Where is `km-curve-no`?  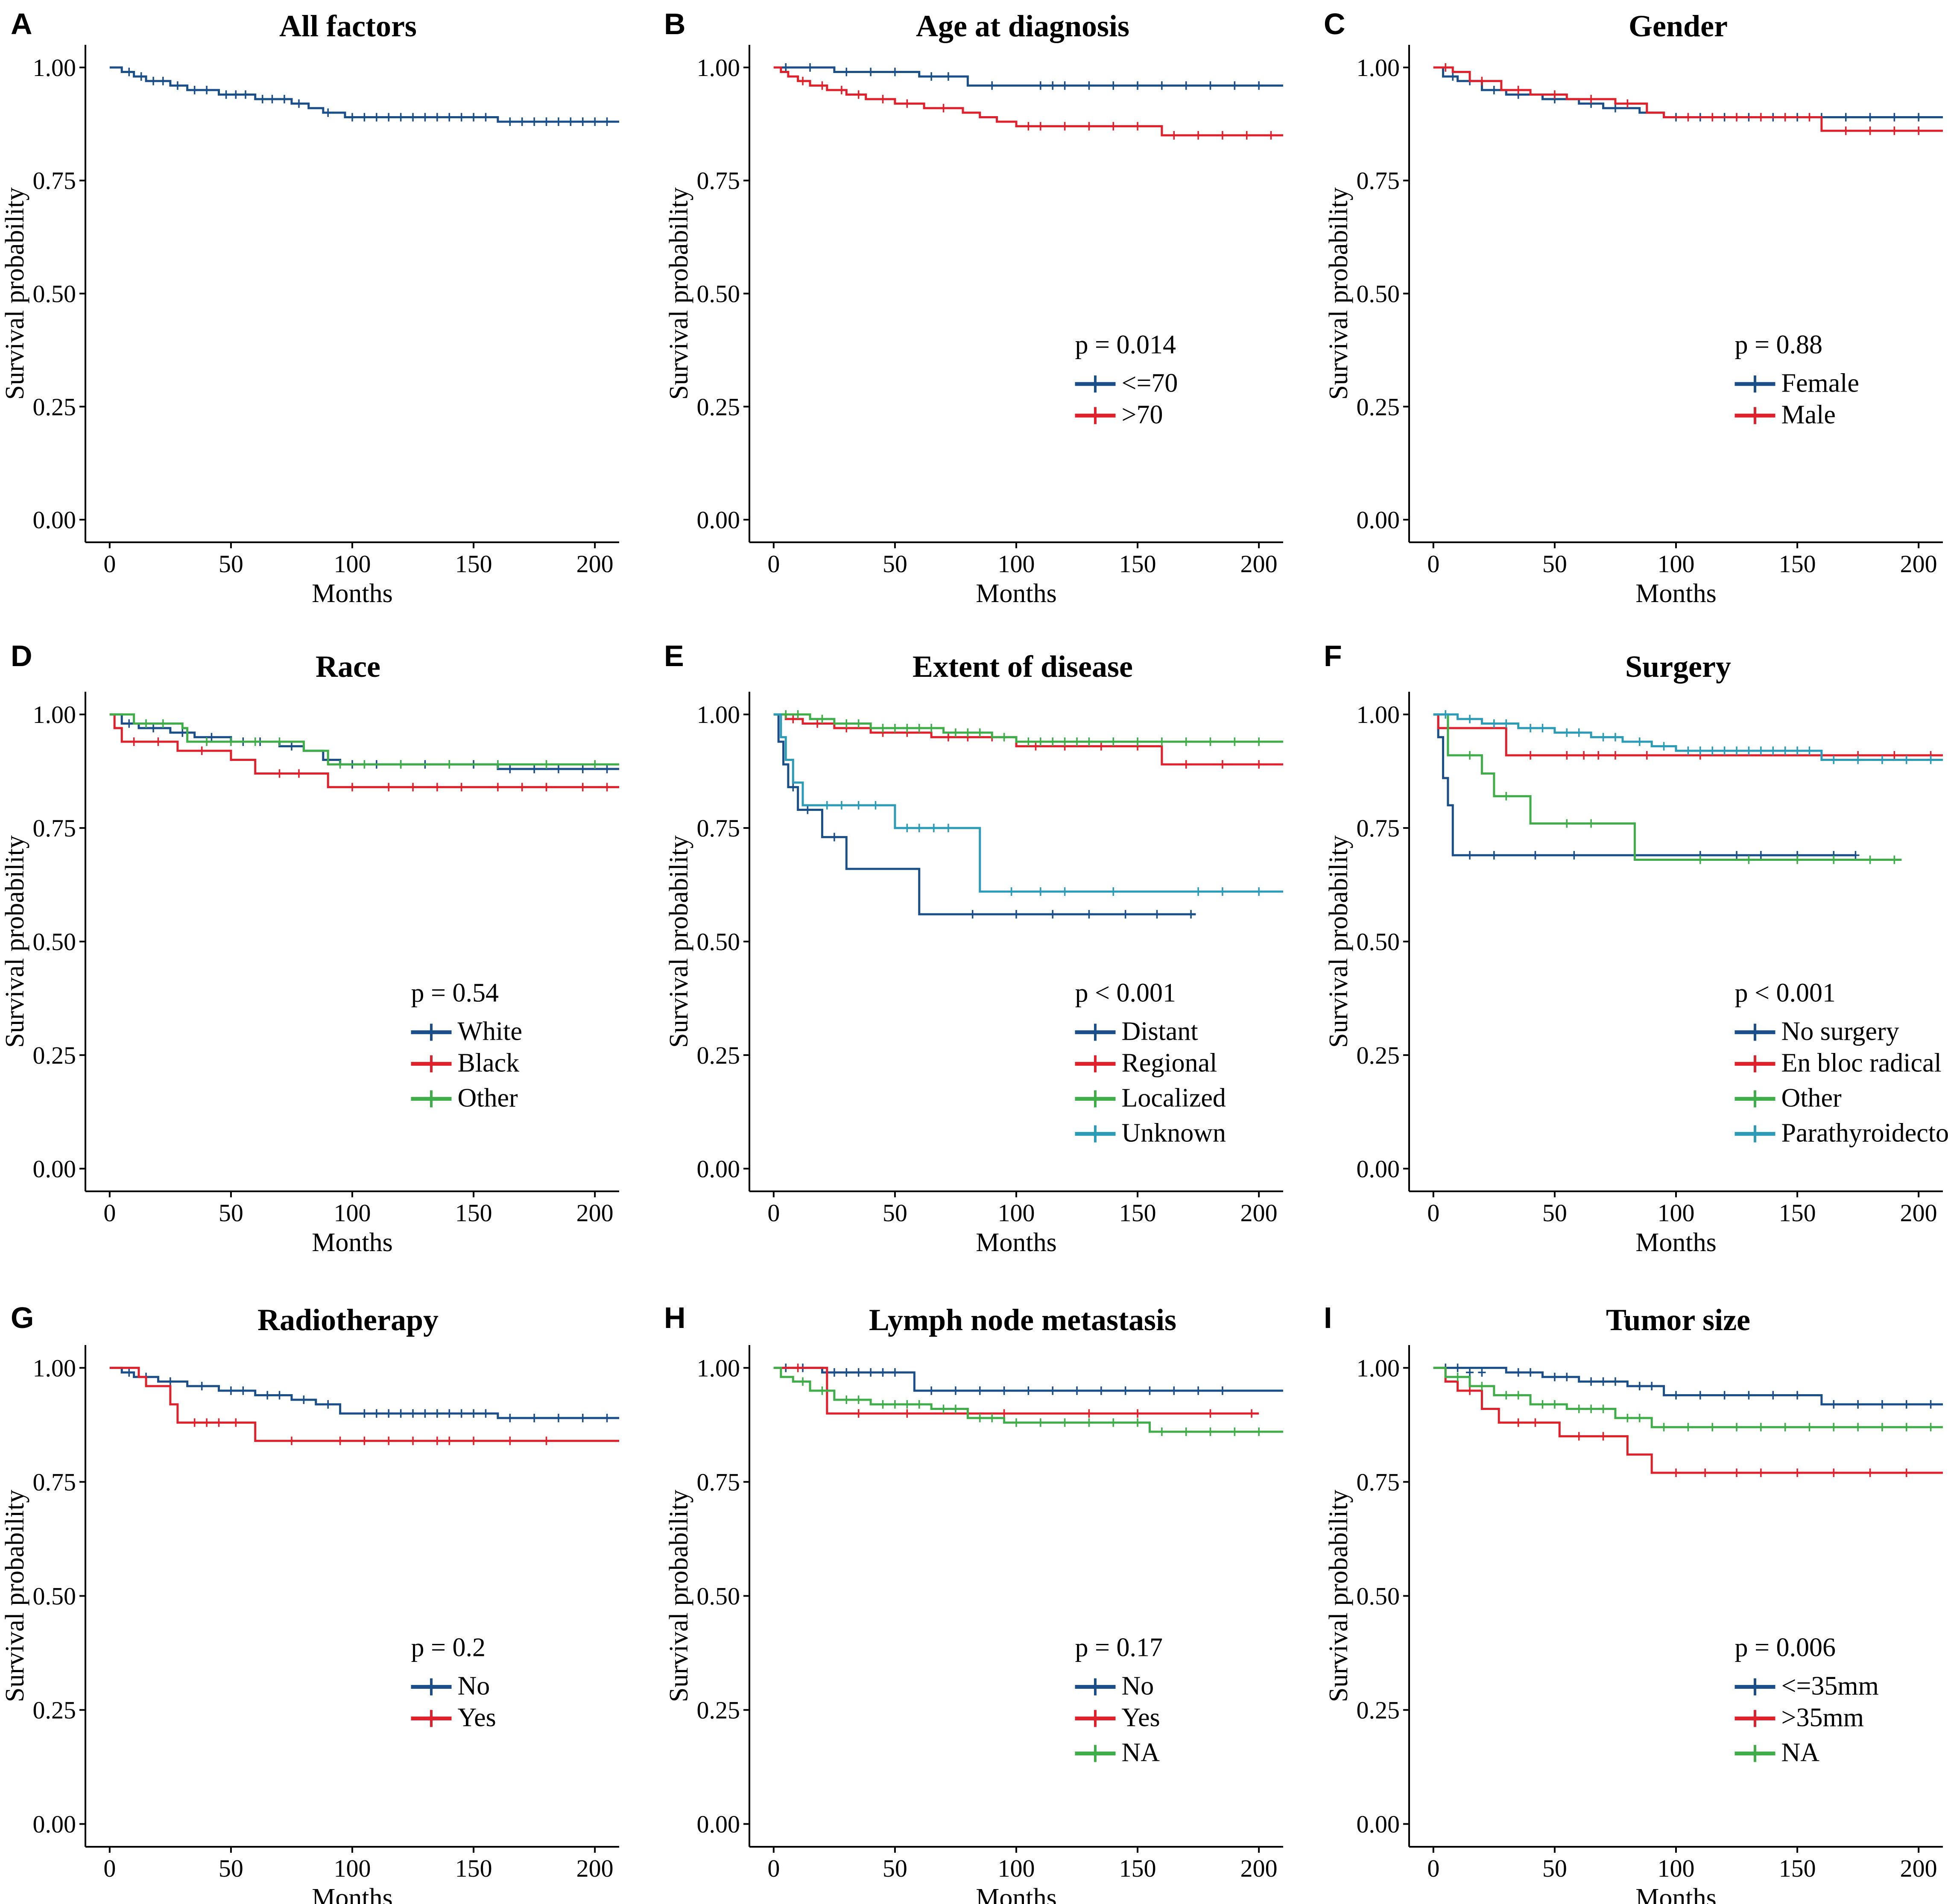
km-curve-no is located at coordinates (364, 1392).